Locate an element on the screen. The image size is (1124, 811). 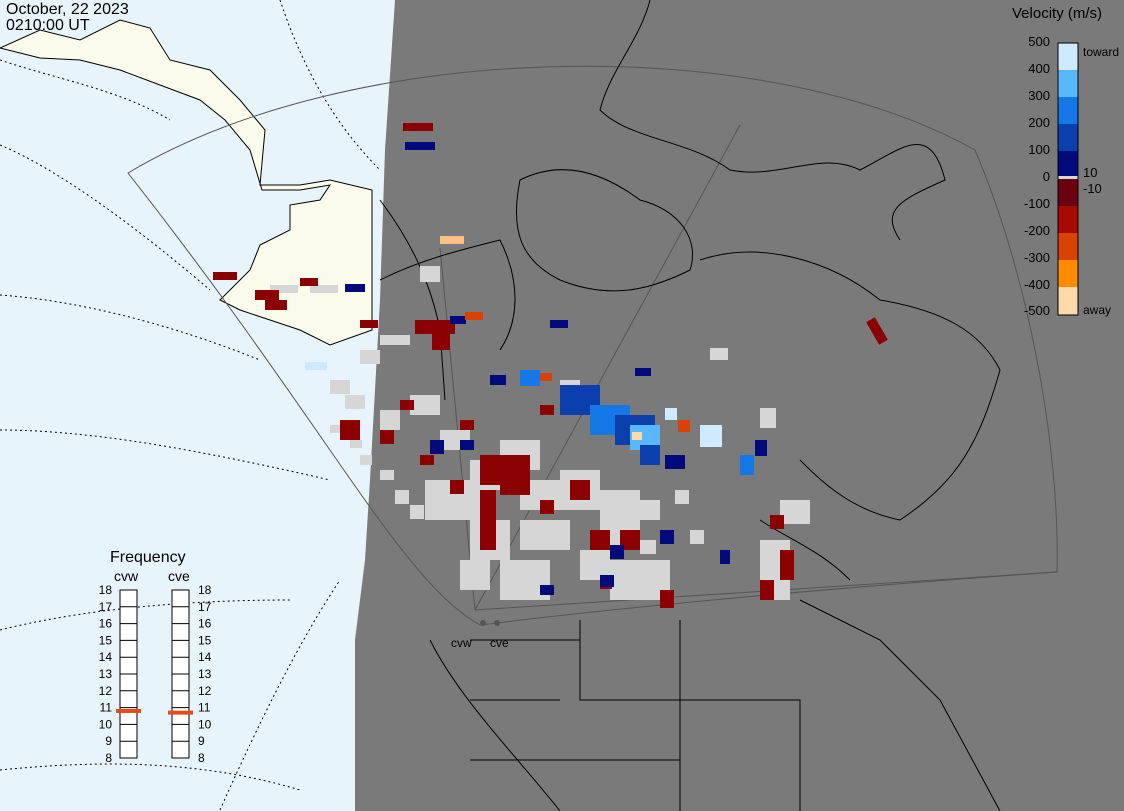
freq-scale-left: 15 is located at coordinates (106, 640).